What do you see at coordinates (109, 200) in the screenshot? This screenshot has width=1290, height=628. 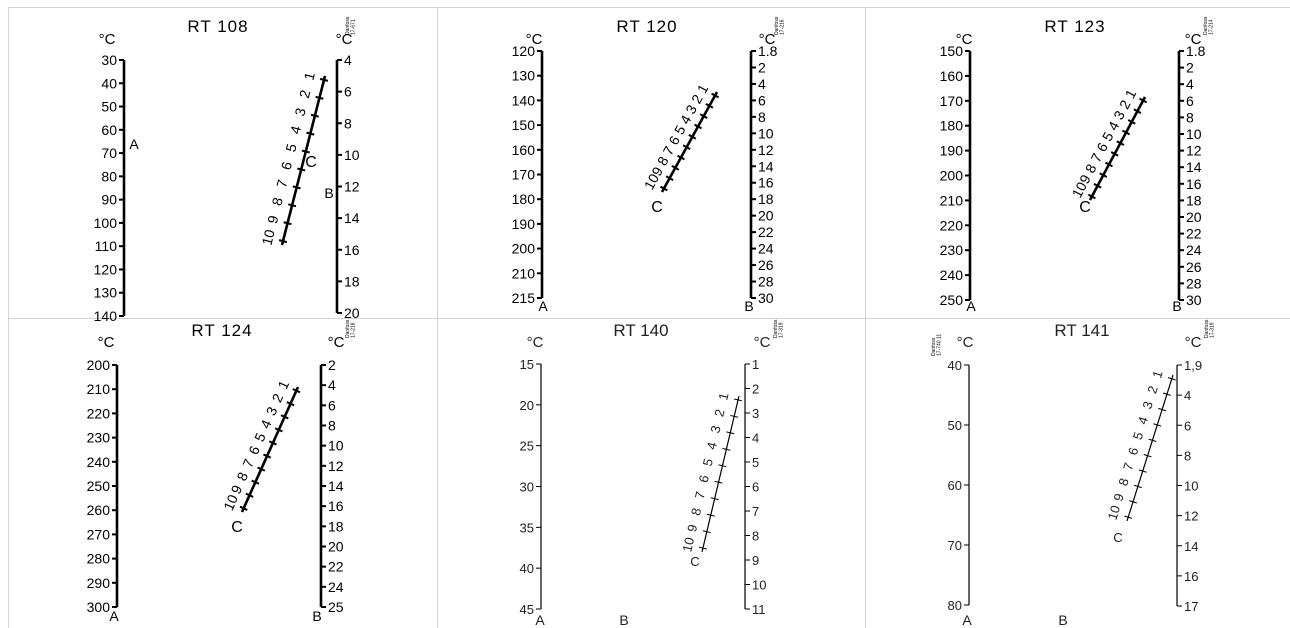 I see `range-tick-label: 90` at bounding box center [109, 200].